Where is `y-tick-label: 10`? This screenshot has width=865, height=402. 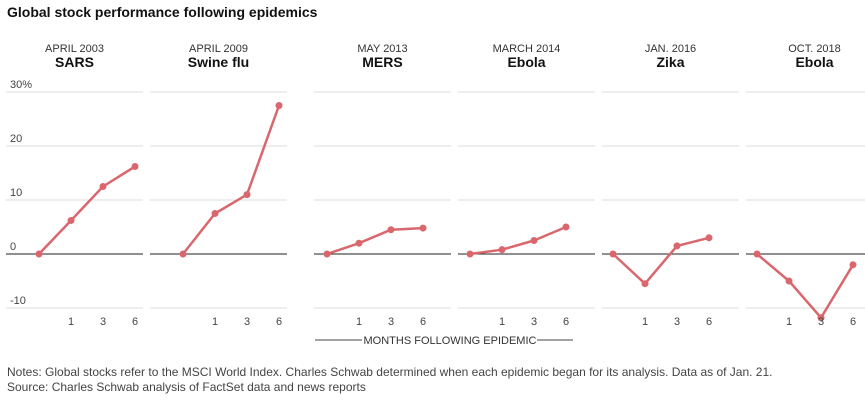 y-tick-label: 10 is located at coordinates (16, 193).